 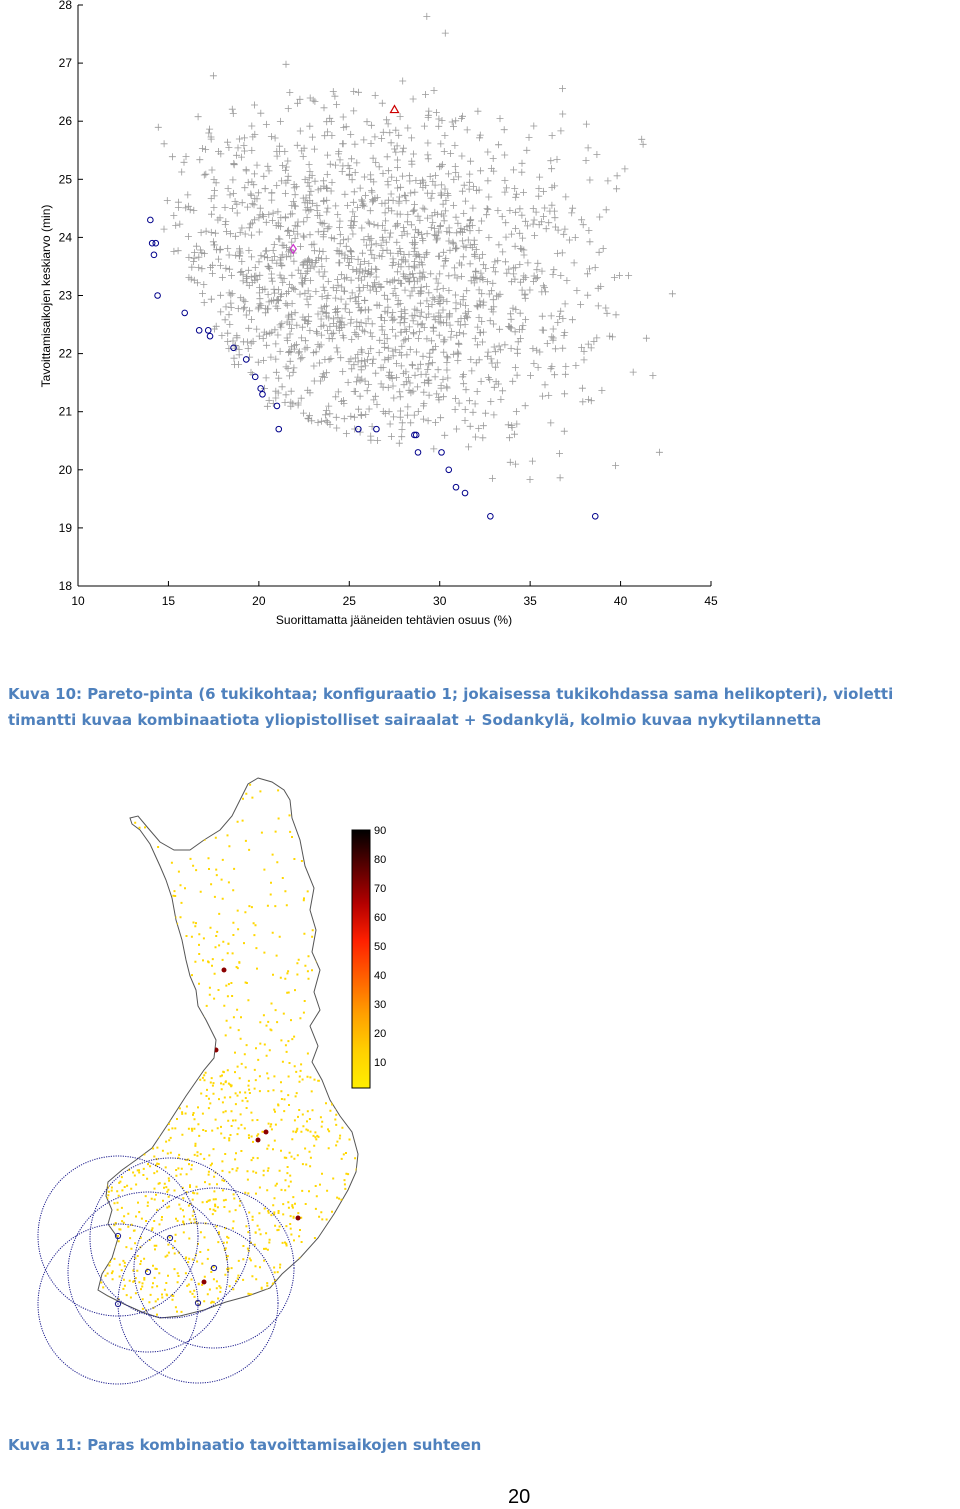 I want to click on y-tick-label: 18, so click(x=66, y=586).